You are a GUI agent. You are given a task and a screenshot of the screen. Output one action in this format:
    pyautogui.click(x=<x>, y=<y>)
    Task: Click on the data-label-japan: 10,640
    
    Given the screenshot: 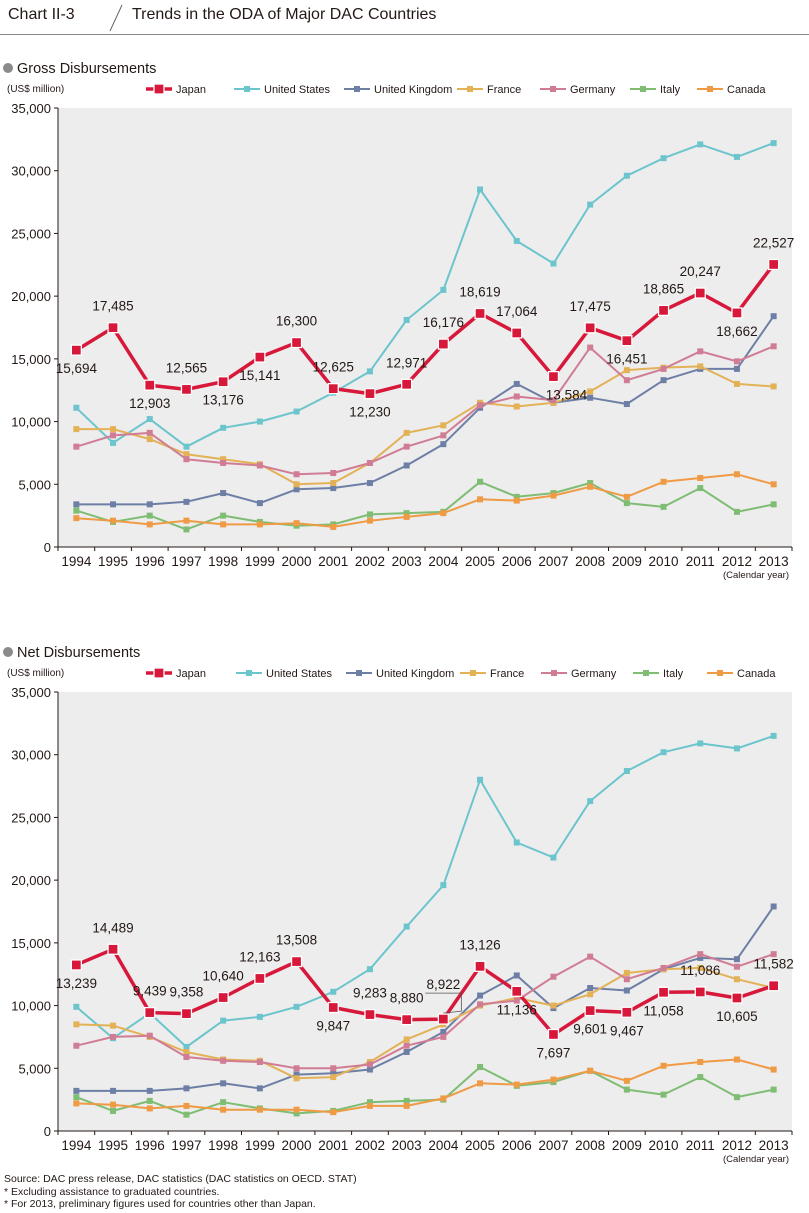 What is the action you would take?
    pyautogui.click(x=223, y=976)
    